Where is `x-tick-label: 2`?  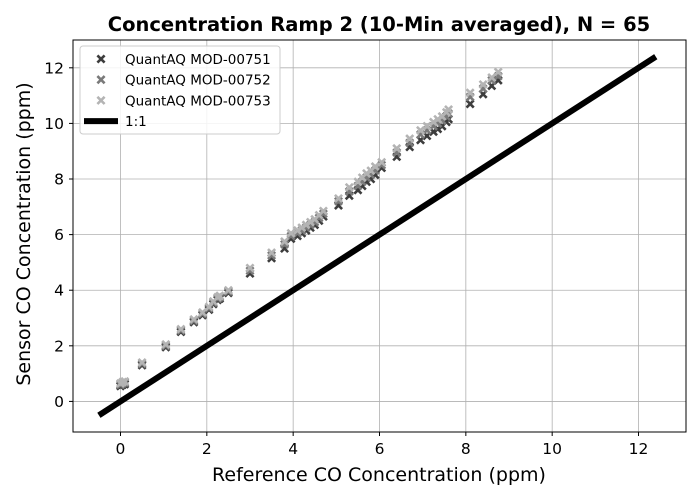
x-tick-label: 2 is located at coordinates (207, 449).